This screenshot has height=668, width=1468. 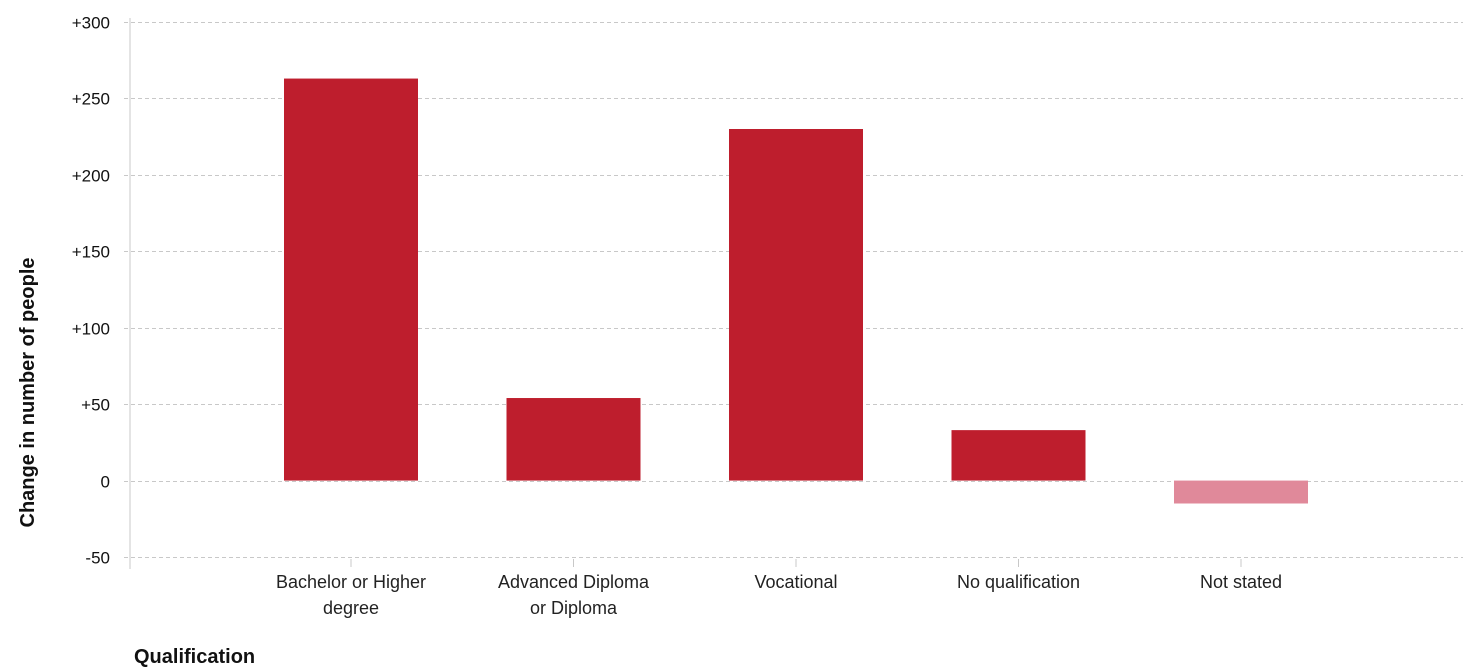 What do you see at coordinates (795, 582) in the screenshot?
I see `x-category-label: Vocational` at bounding box center [795, 582].